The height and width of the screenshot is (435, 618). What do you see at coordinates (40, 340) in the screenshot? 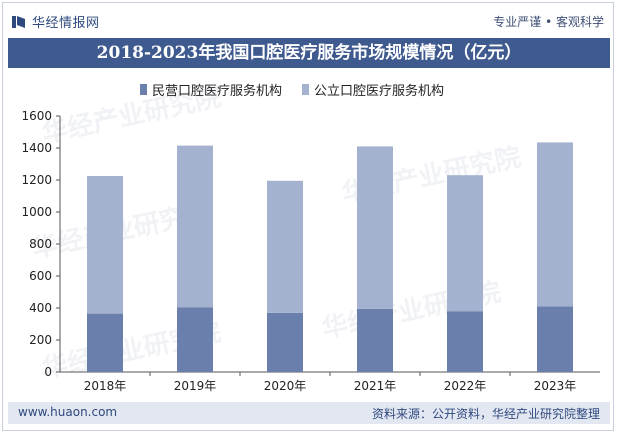
I see `y-tick-label: 200` at bounding box center [40, 340].